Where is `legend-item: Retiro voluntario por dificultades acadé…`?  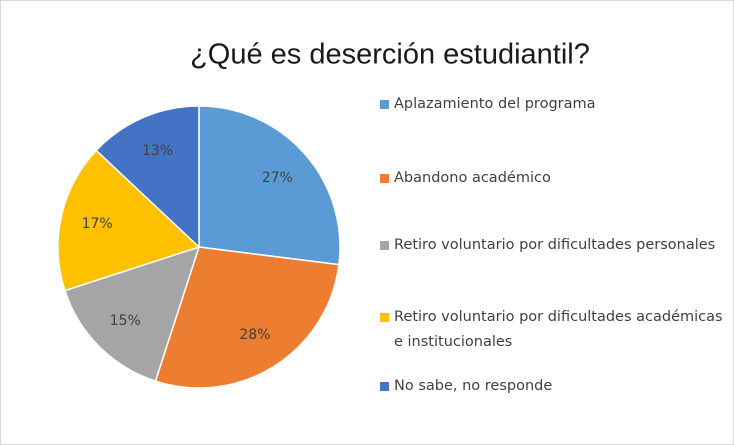
legend-item: Retiro voluntario por dificultades acadé… is located at coordinates (557, 330).